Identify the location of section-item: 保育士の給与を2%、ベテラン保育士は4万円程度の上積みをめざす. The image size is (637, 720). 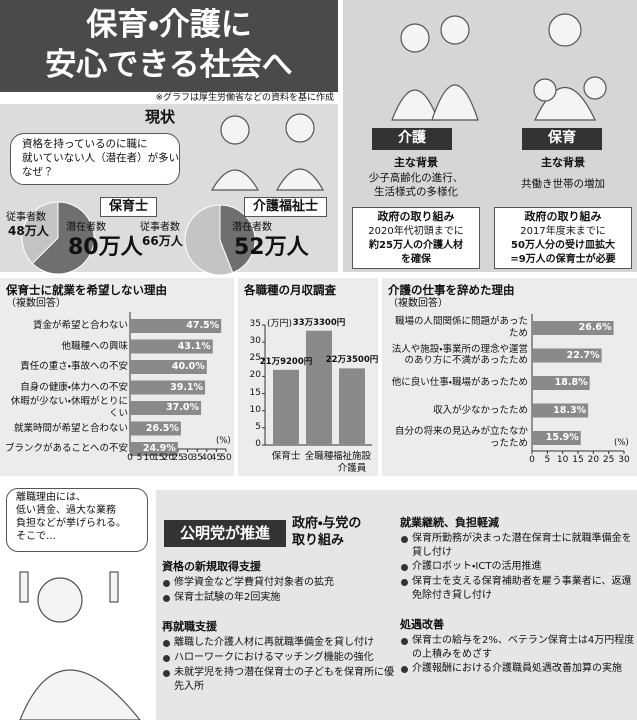
(518, 647).